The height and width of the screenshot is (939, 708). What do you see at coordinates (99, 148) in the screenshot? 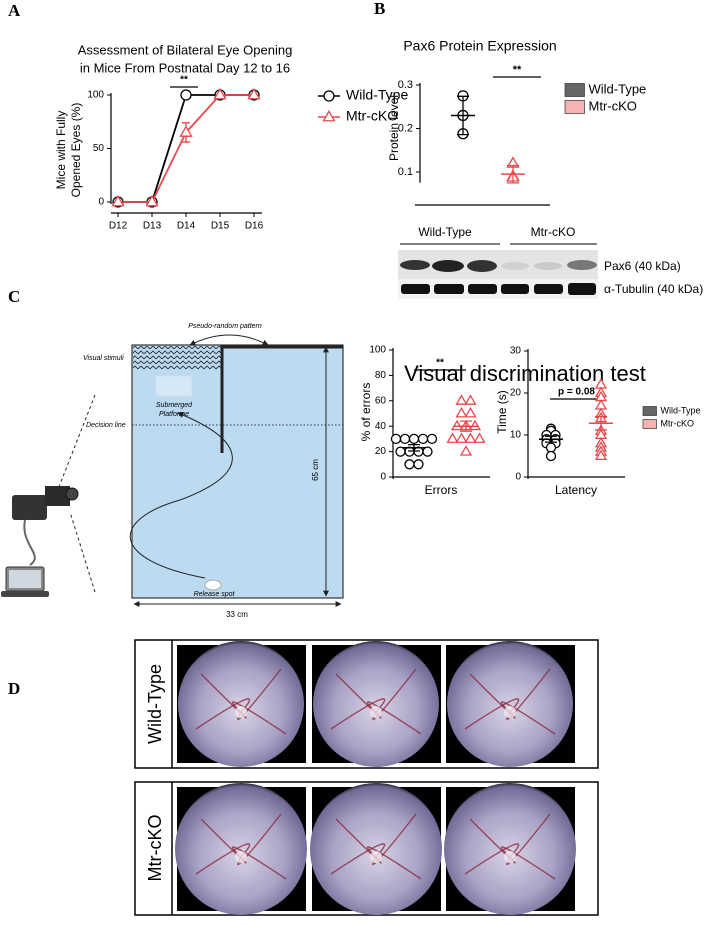
I see `y-tick-label: 50` at bounding box center [99, 148].